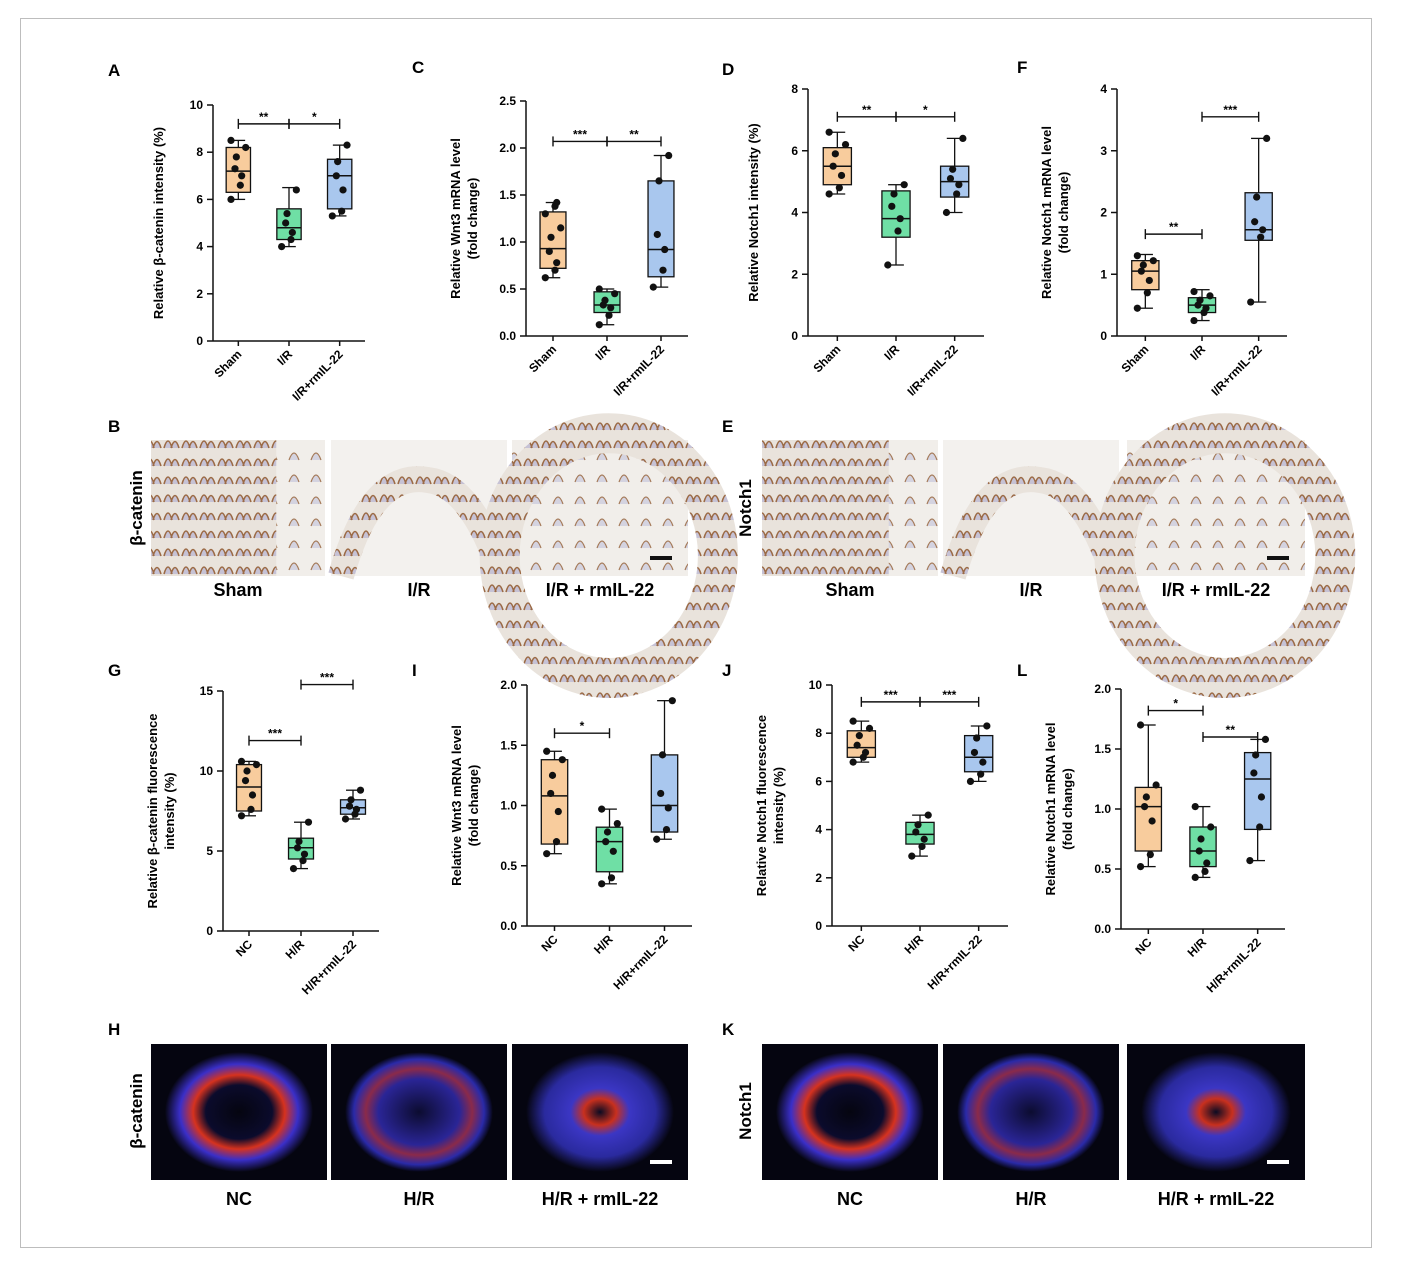 Image resolution: width=1414 pixels, height=1268 pixels. What do you see at coordinates (849, 590) in the screenshot?
I see `micrograph-caption: Sham` at bounding box center [849, 590].